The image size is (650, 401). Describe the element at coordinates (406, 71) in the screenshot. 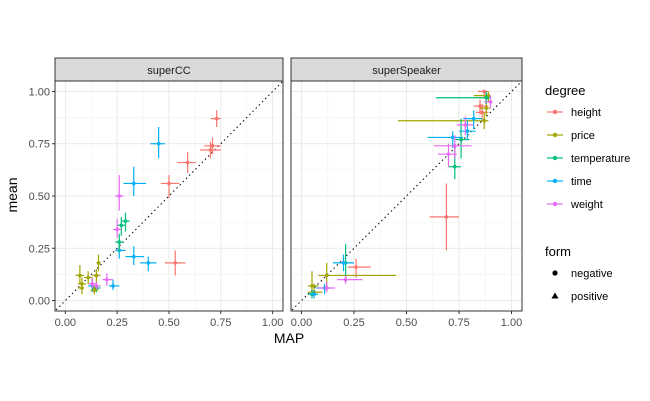

I see `facet-strip-label: superSpeaker` at that location.